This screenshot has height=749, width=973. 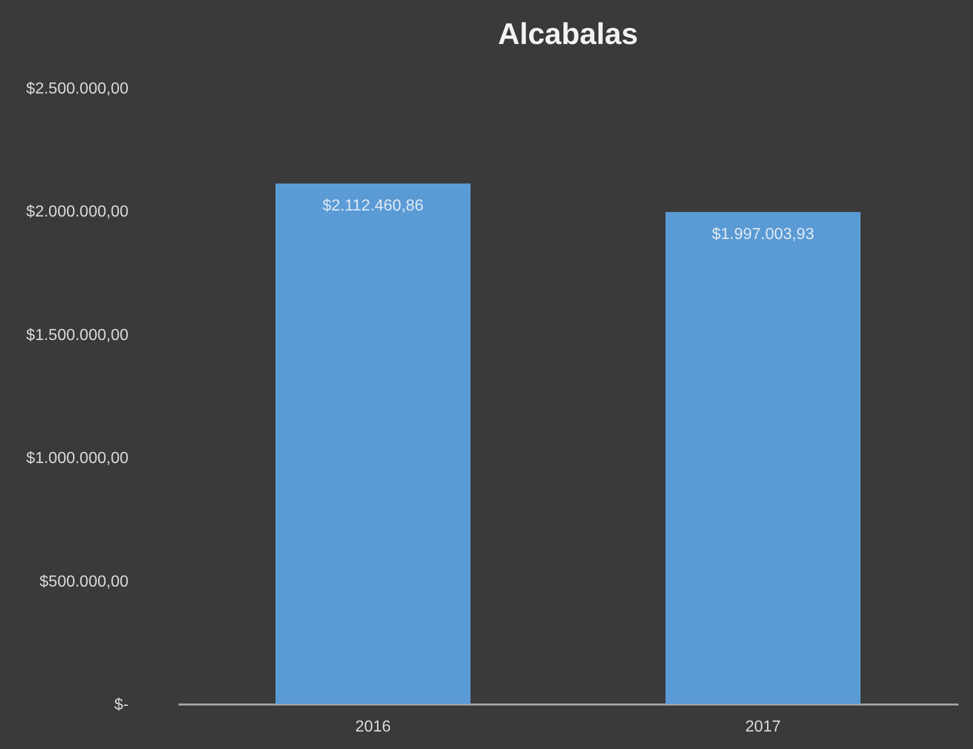 I want to click on y-tick-label: $1.000.000,00, so click(x=77, y=459).